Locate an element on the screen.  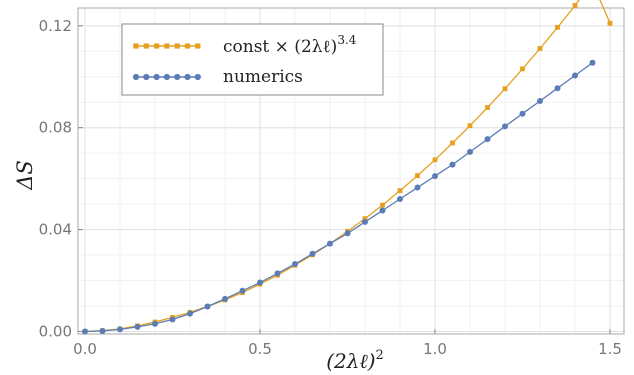
y-tick-label: 0.12 is located at coordinates (55, 26).